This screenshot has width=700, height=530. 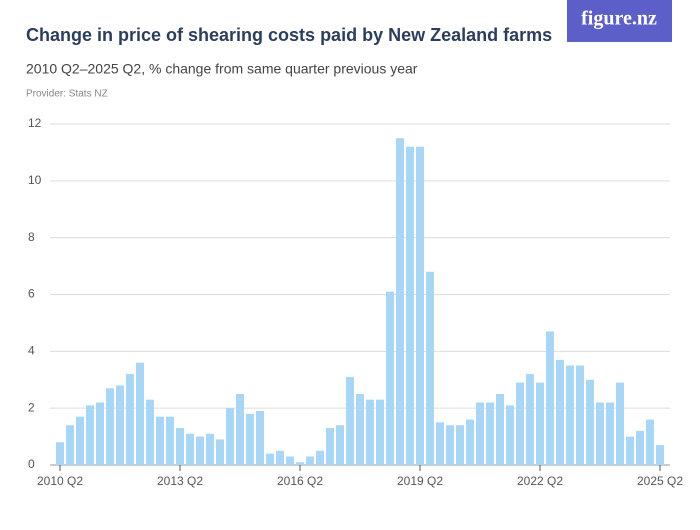 What do you see at coordinates (540, 481) in the screenshot?
I see `x-tick-label: 2022 Q2` at bounding box center [540, 481].